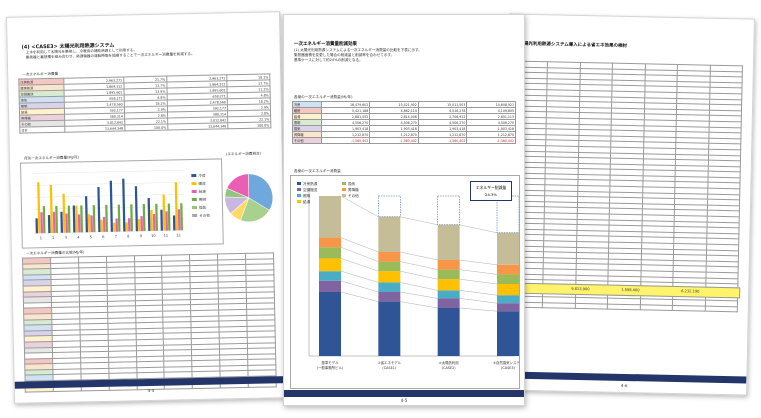 The height and width of the screenshot is (418, 761). Describe the element at coordinates (204, 215) in the screenshot. I see `legend-label: その他` at that location.